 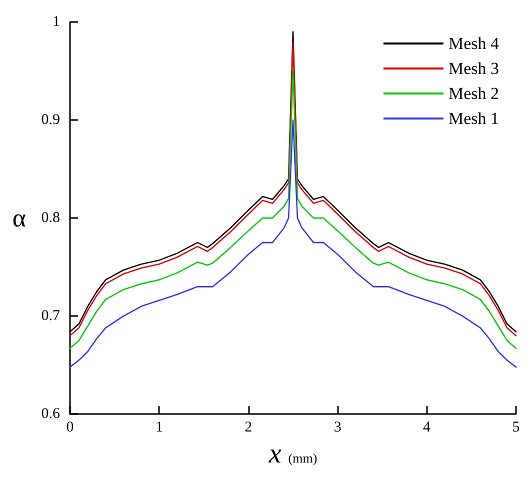 I want to click on legend-label: Mesh 4, so click(x=474, y=43).